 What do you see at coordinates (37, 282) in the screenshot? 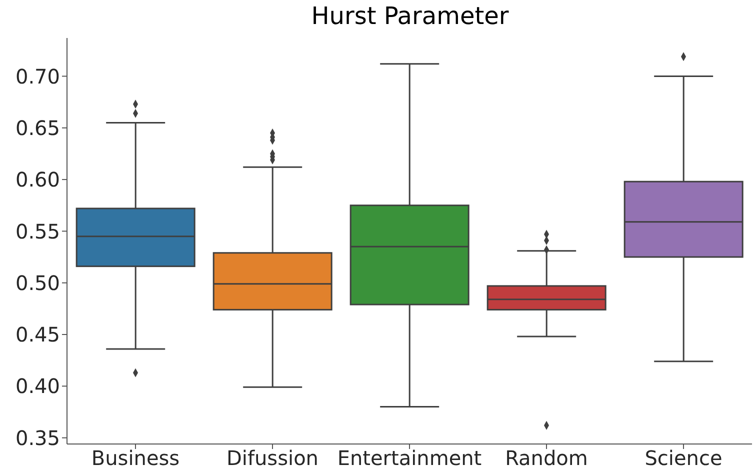
I see `y-tick-label: 0.50` at bounding box center [37, 282].